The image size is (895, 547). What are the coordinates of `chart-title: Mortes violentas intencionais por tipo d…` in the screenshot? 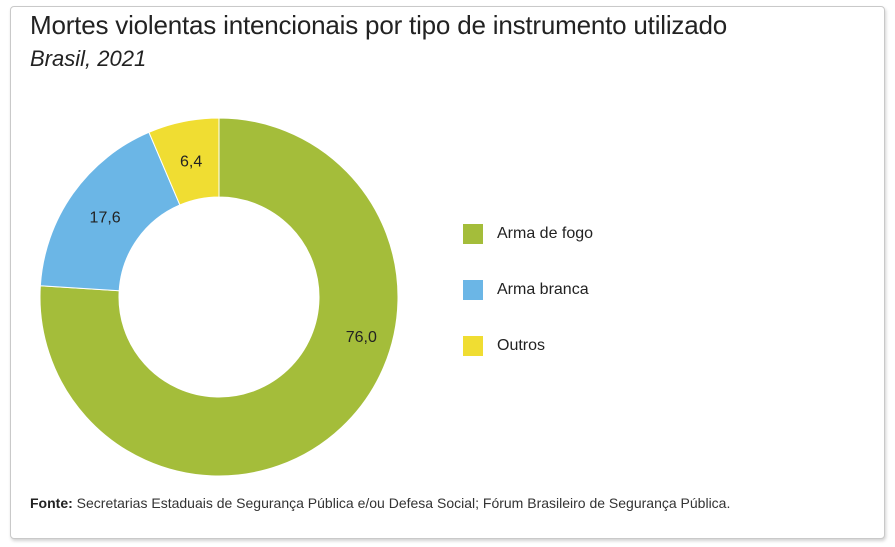 It's located at (379, 25).